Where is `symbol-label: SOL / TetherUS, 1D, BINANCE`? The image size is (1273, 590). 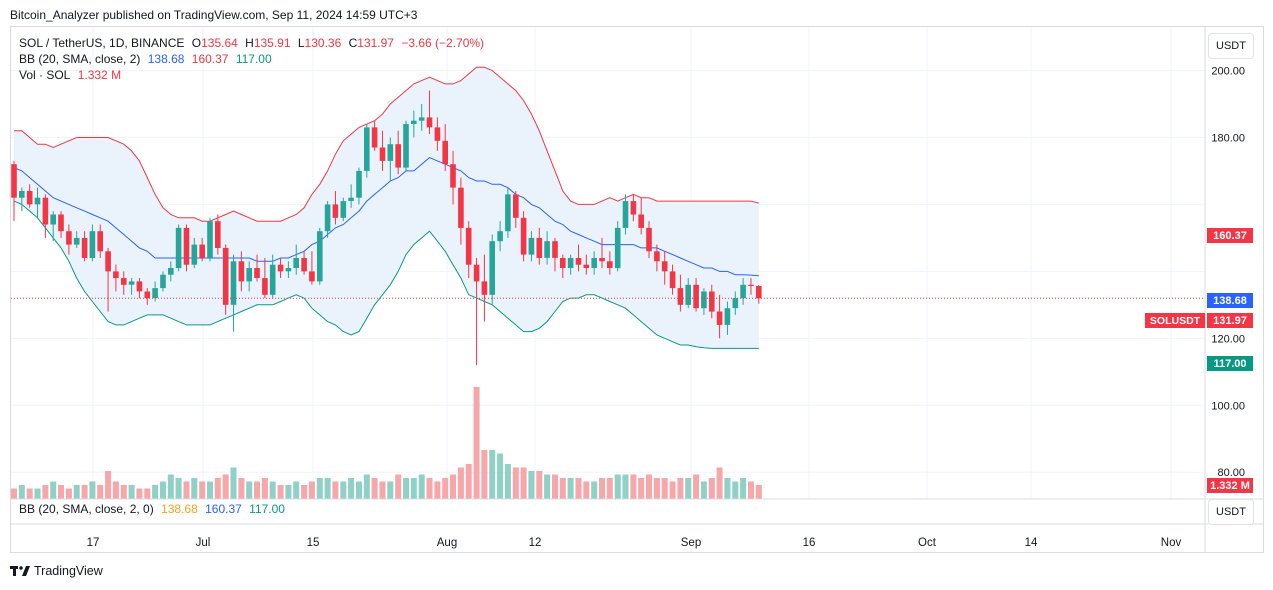
symbol-label: SOL / TetherUS, 1D, BINANCE is located at coordinates (102, 43).